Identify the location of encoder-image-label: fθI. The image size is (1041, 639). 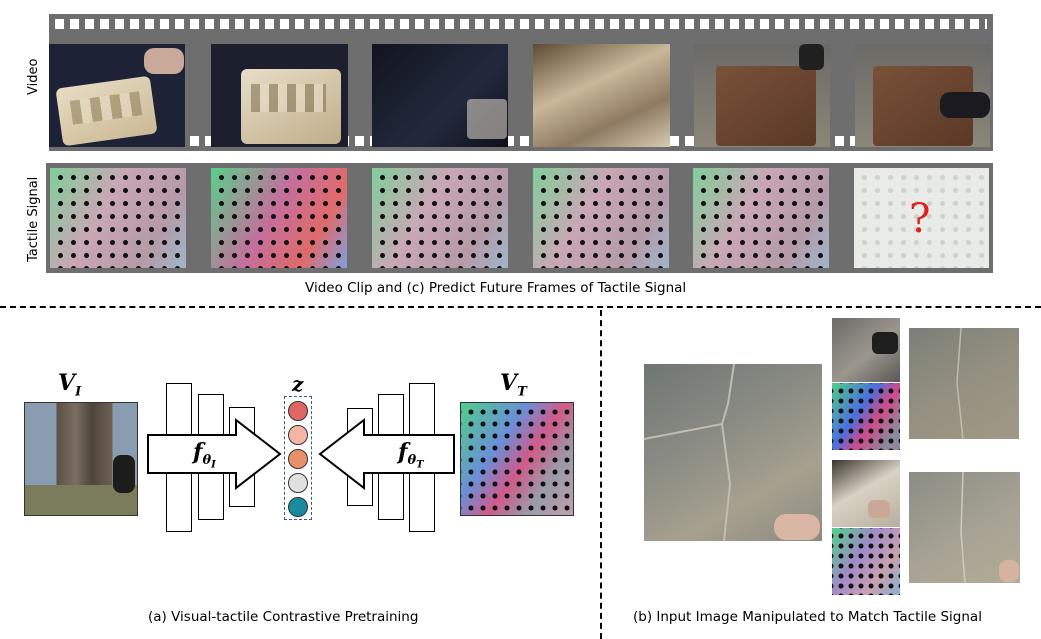
(204, 455).